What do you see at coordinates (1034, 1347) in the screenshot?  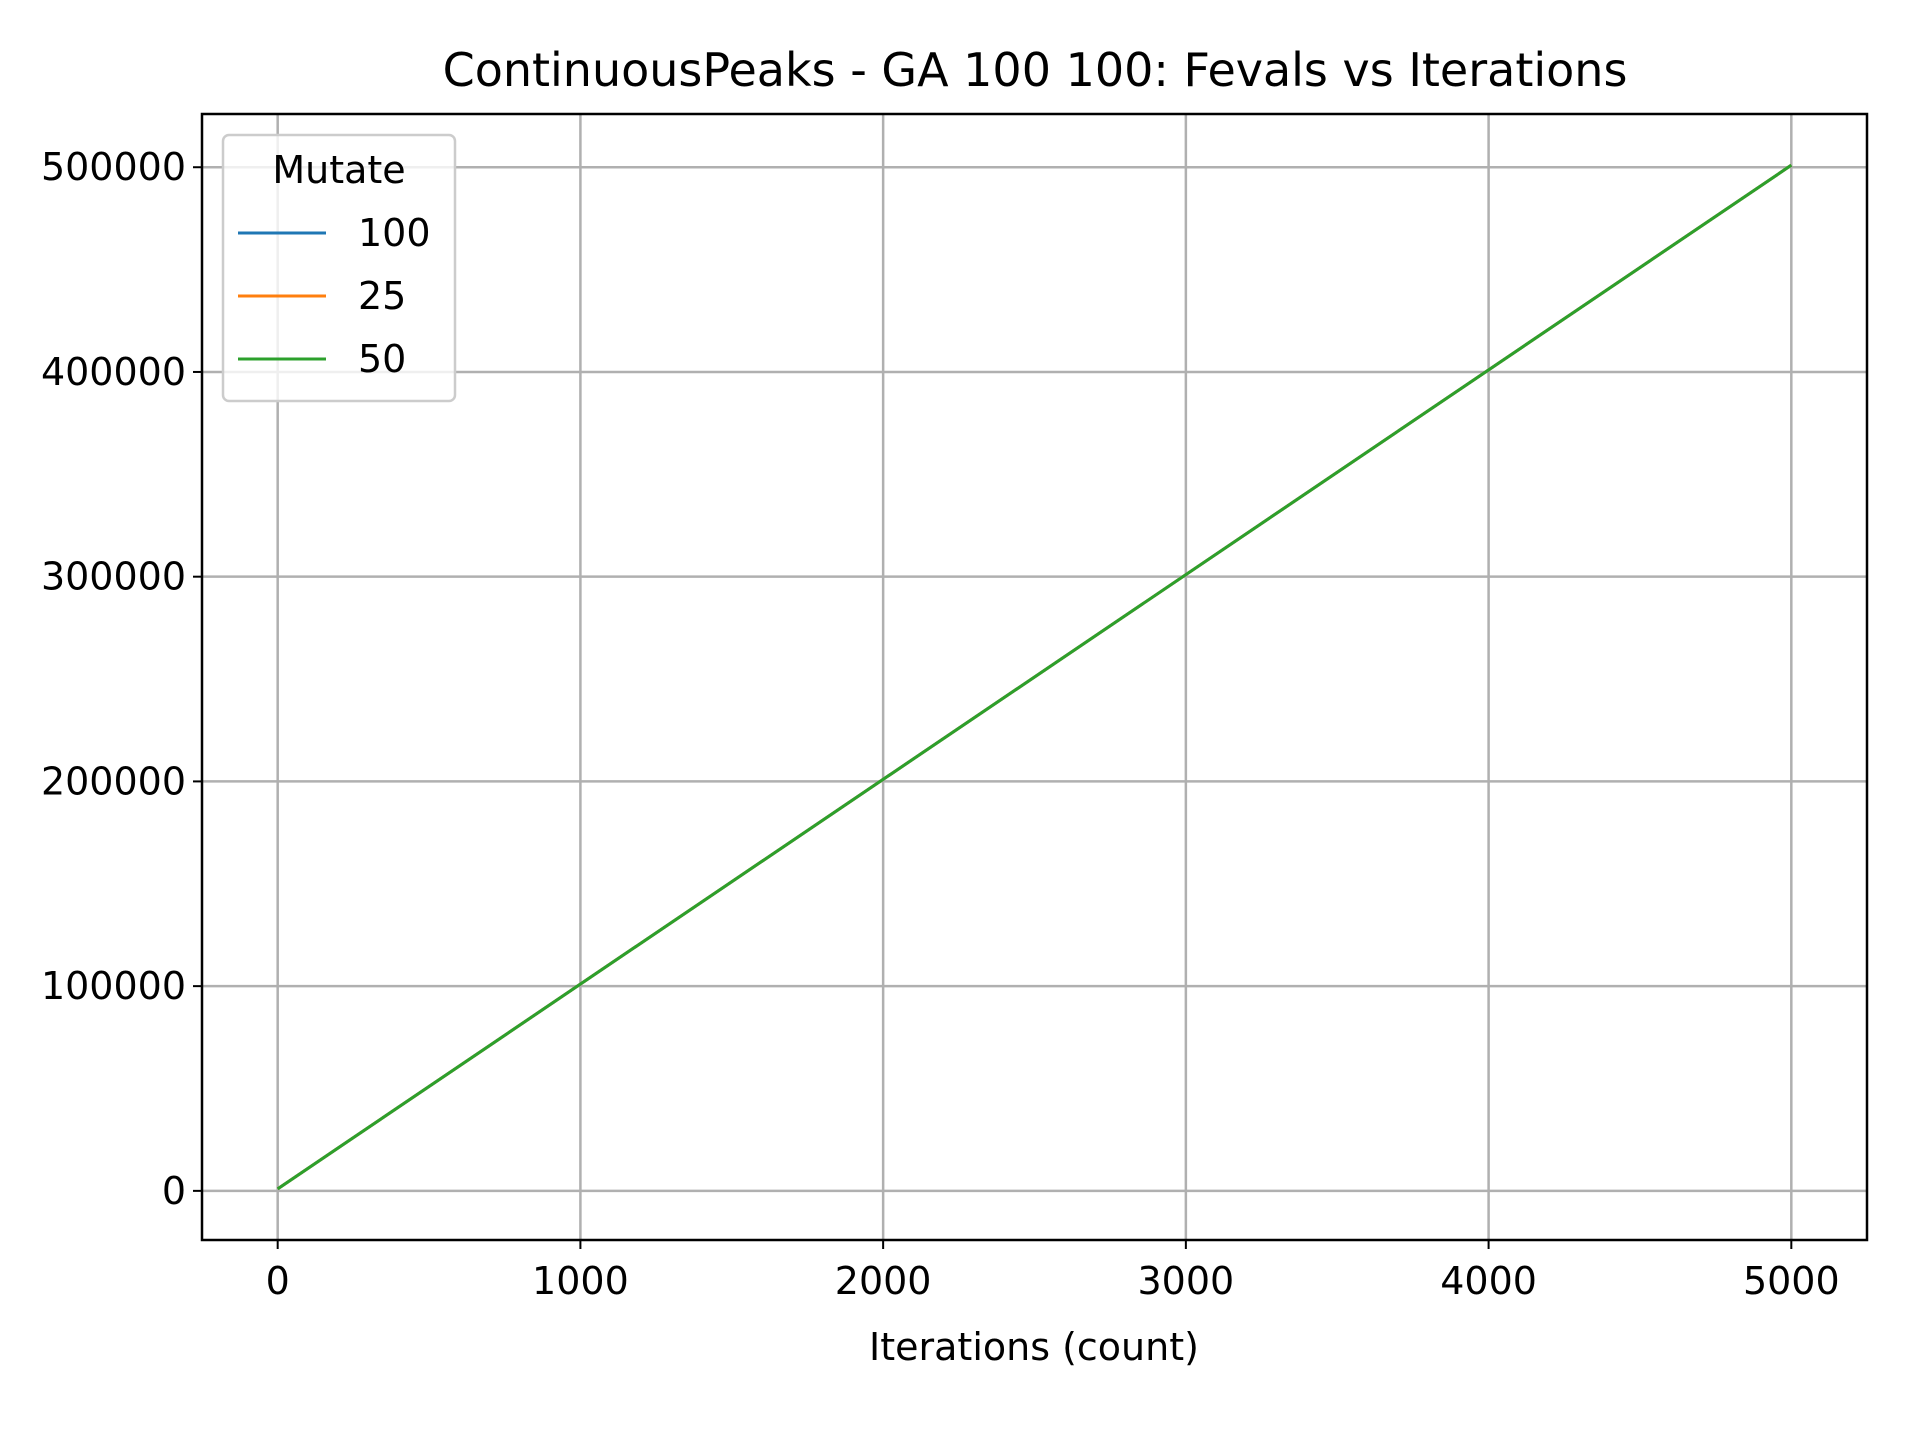 I see `x-axis-label: Iterations (count)` at bounding box center [1034, 1347].